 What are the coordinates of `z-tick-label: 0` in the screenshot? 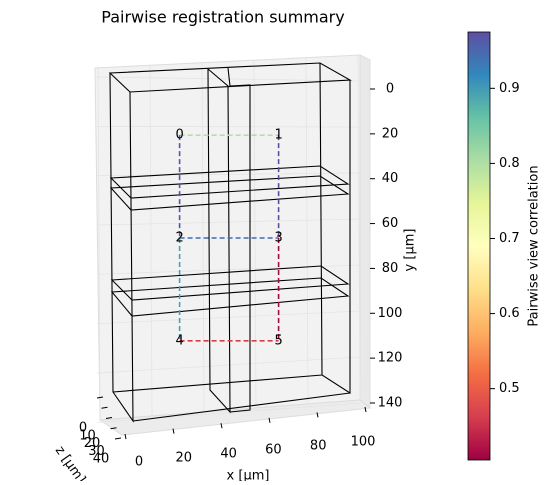 It's located at (83, 428).